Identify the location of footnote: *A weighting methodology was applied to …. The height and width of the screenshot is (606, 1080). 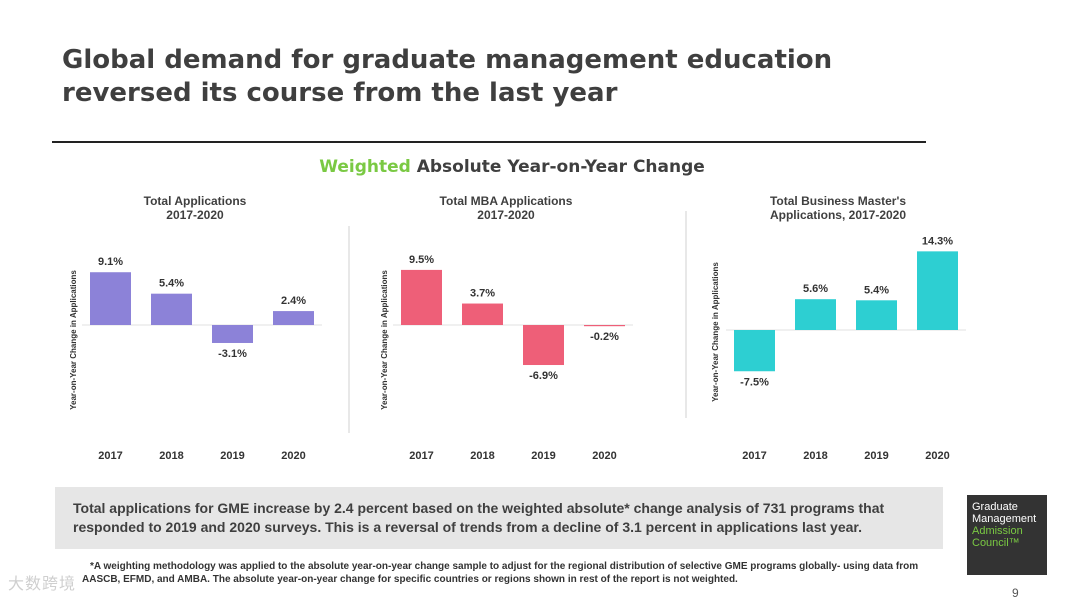
(500, 573).